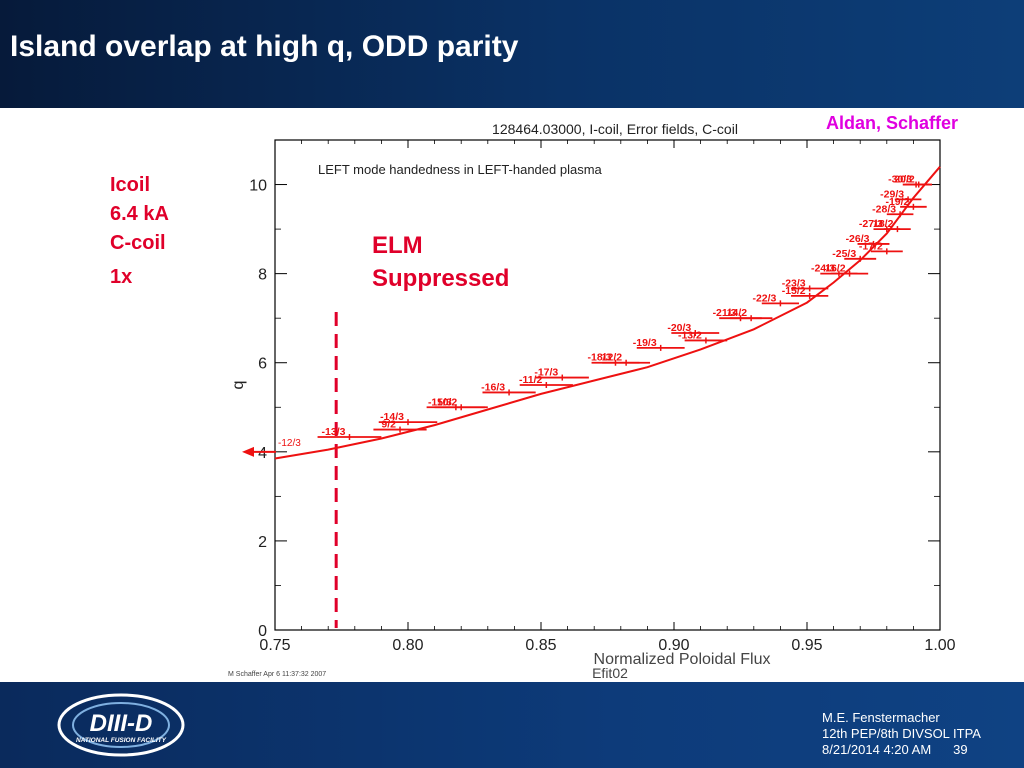 Image resolution: width=1024 pixels, height=768 pixels. I want to click on island-label: 18/2, so click(883, 224).